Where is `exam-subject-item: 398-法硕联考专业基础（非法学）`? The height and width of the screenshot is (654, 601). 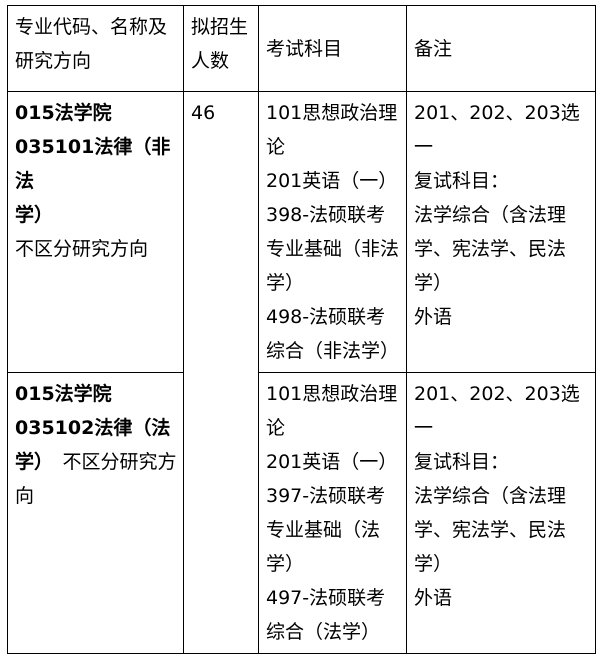 exam-subject-item: 398-法硕联考专业基础（非法学） is located at coordinates (333, 249).